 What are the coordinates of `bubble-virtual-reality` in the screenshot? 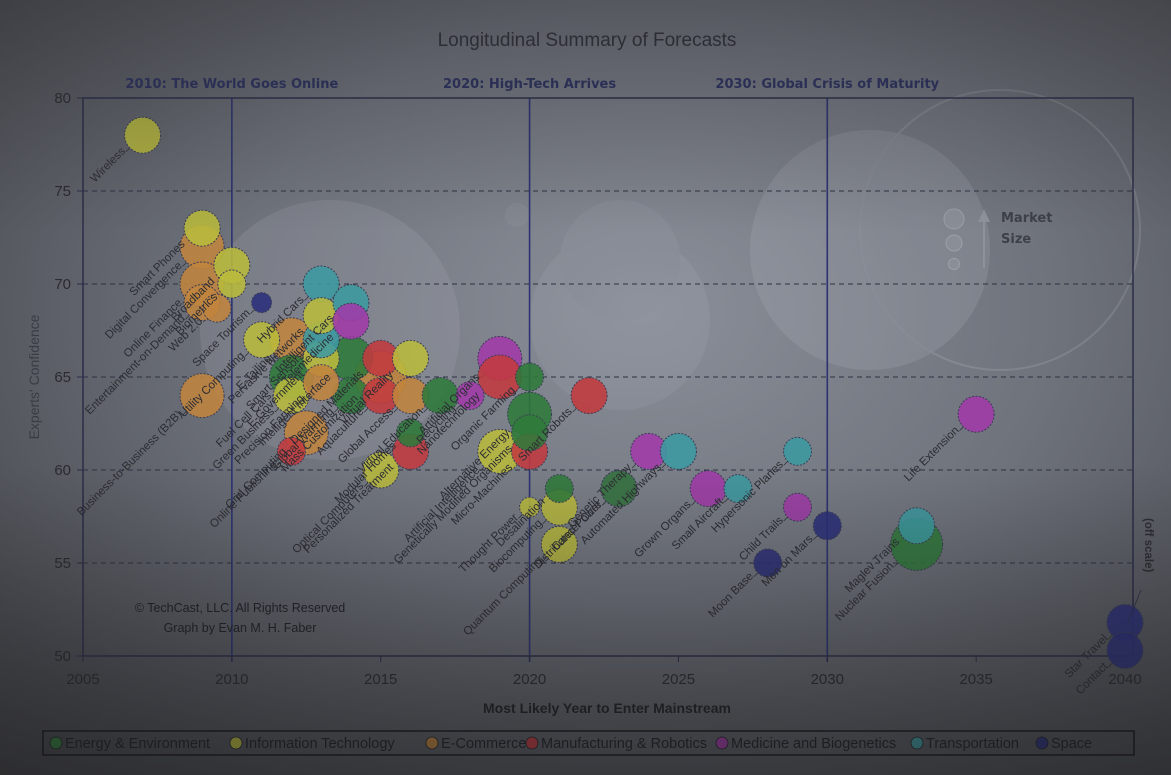 It's located at (410, 358).